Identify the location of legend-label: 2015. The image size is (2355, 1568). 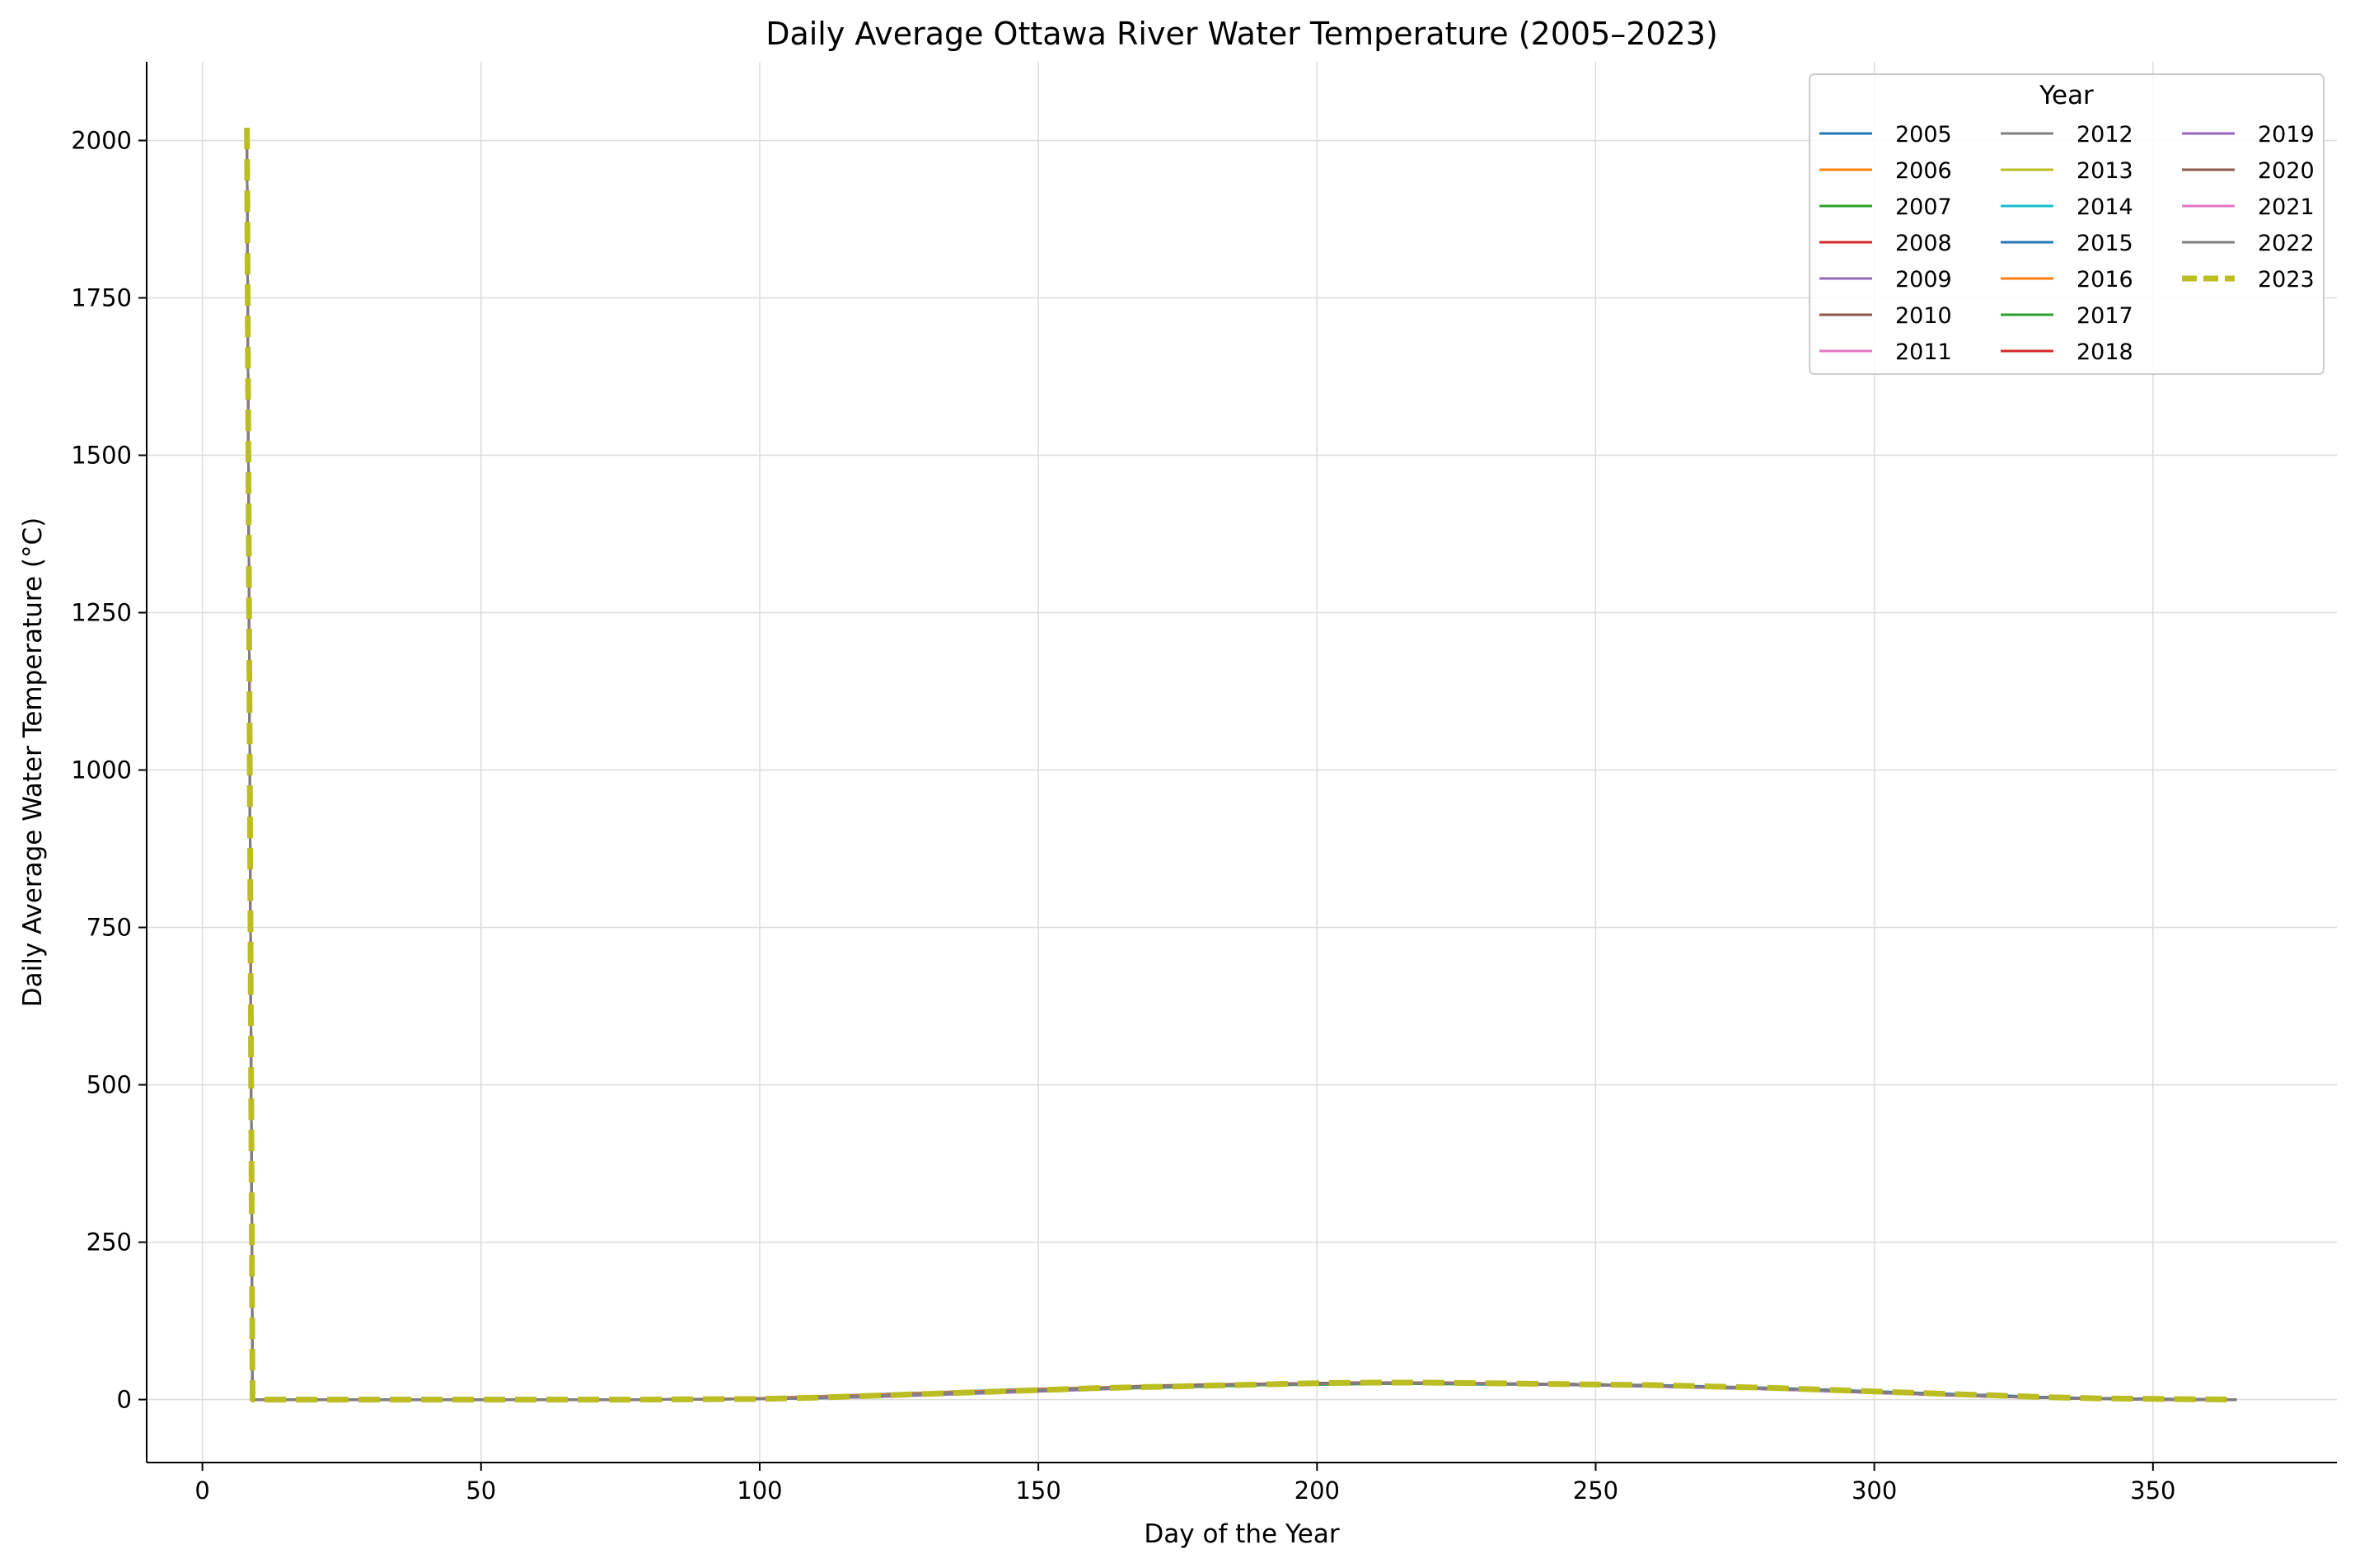
(2104, 244).